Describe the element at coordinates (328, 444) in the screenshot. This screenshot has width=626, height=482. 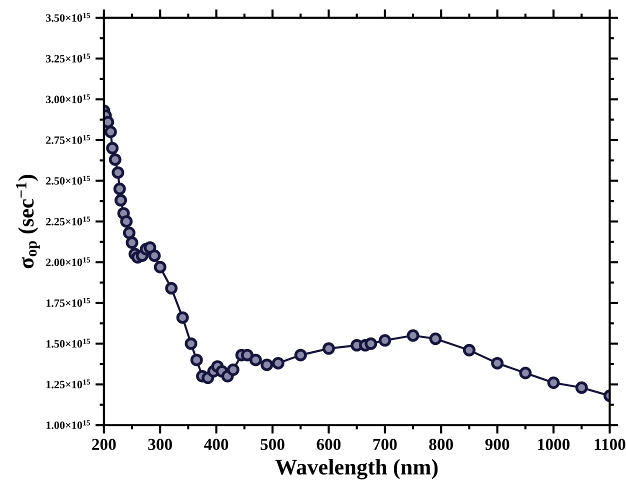
I see `x-tick-label: 600` at that location.